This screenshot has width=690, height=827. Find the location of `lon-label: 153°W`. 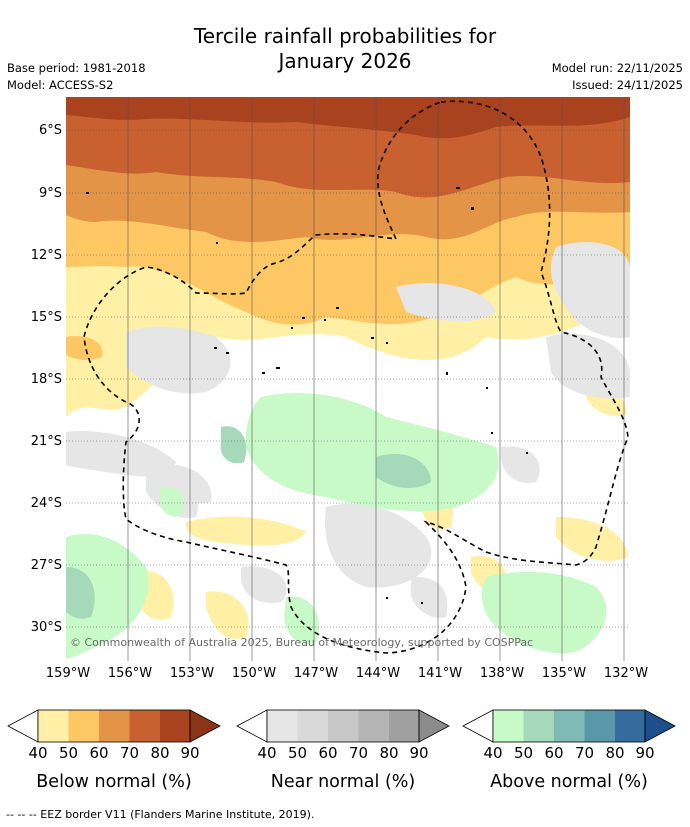

lon-label: 153°W is located at coordinates (192, 673).